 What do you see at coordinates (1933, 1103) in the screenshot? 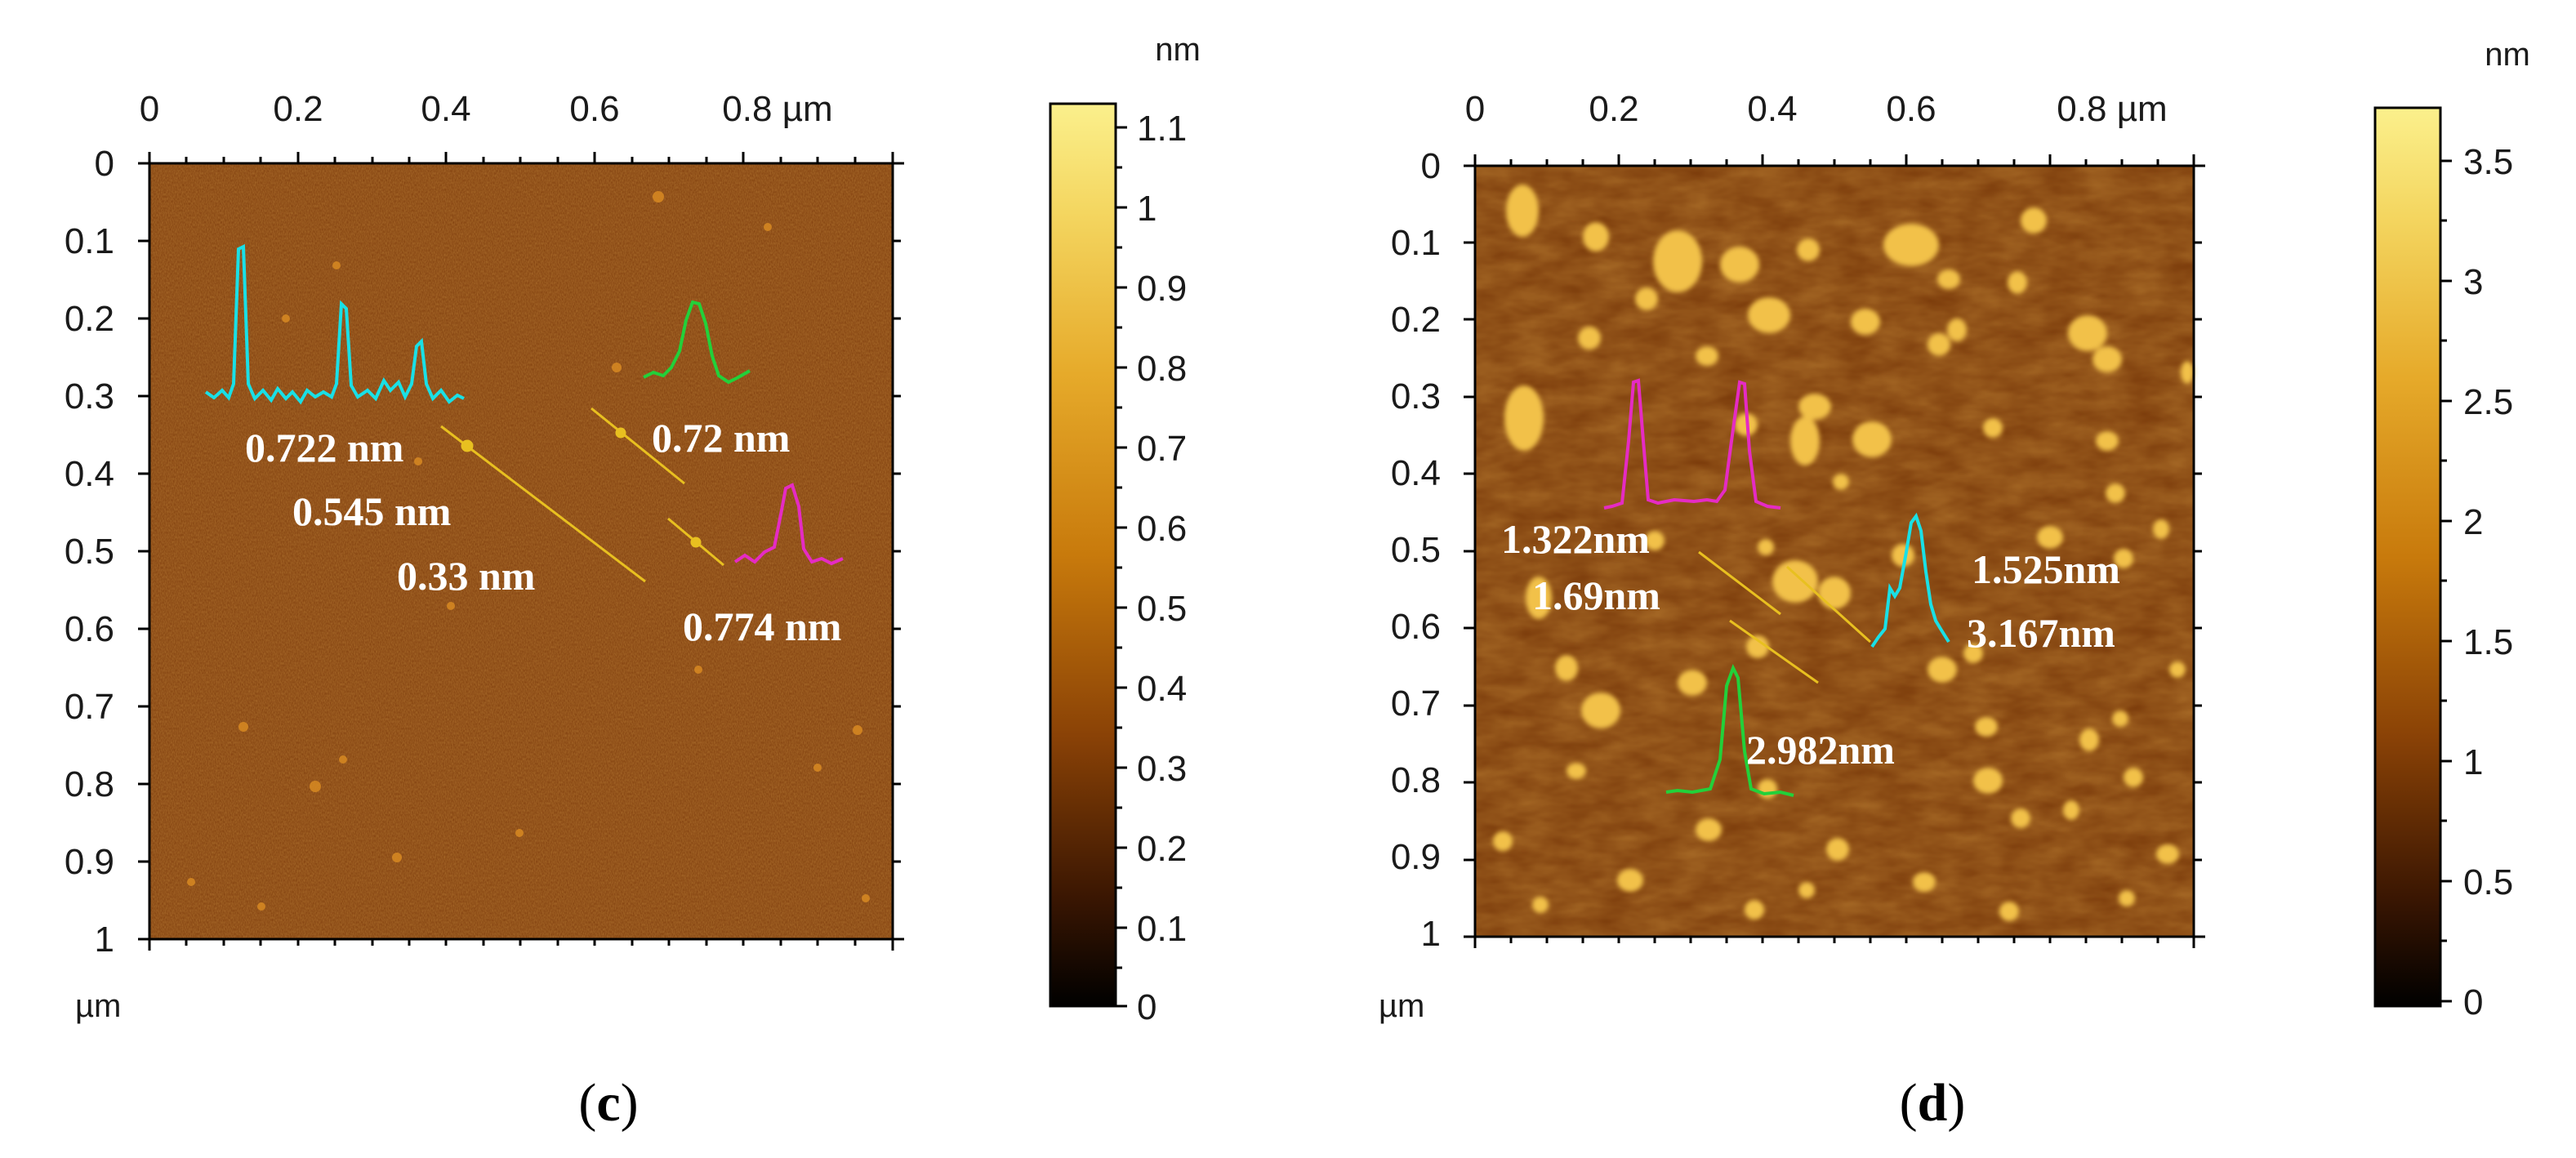
I see `caption-d: (d)` at bounding box center [1933, 1103].